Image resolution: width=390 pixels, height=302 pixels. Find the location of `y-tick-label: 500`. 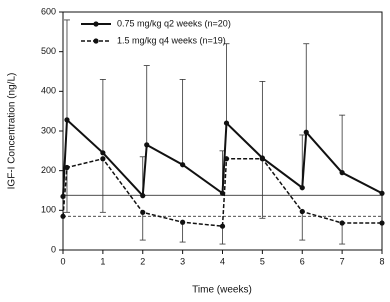

y-tick-label: 500 is located at coordinates (48, 51).